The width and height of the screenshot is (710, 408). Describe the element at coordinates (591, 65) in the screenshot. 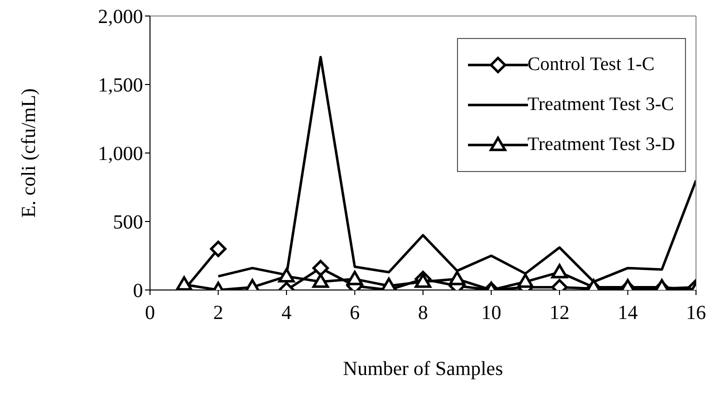

I see `legend-label: Control Test 1-C` at that location.